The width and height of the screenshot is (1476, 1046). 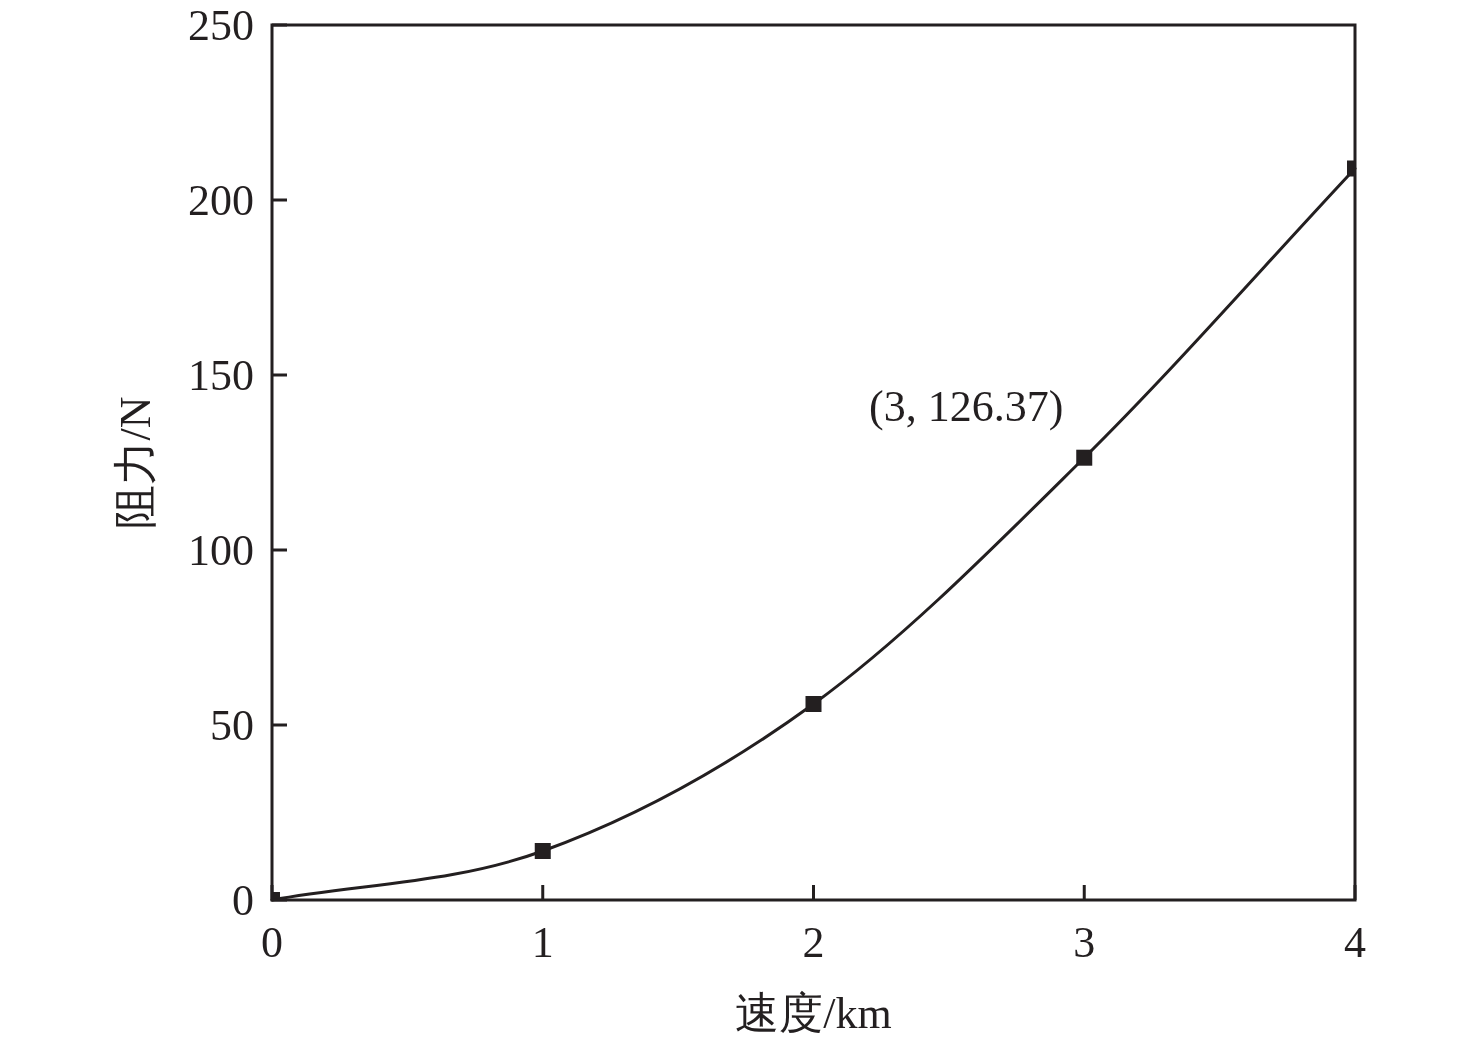 What do you see at coordinates (813, 1013) in the screenshot?
I see `x-axis-title: 速度/km` at bounding box center [813, 1013].